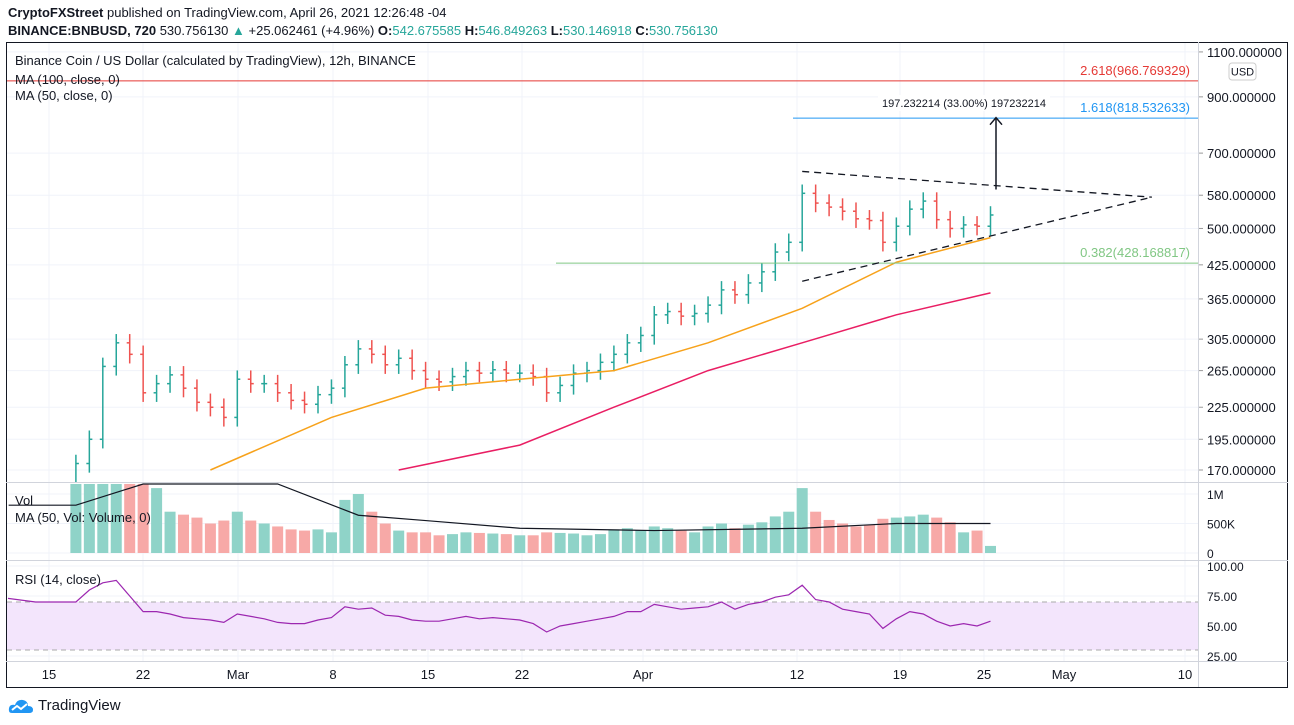 This screenshot has width=1294, height=725. Describe the element at coordinates (1215, 495) in the screenshot. I see `volume-tick-label: 1M` at that location.